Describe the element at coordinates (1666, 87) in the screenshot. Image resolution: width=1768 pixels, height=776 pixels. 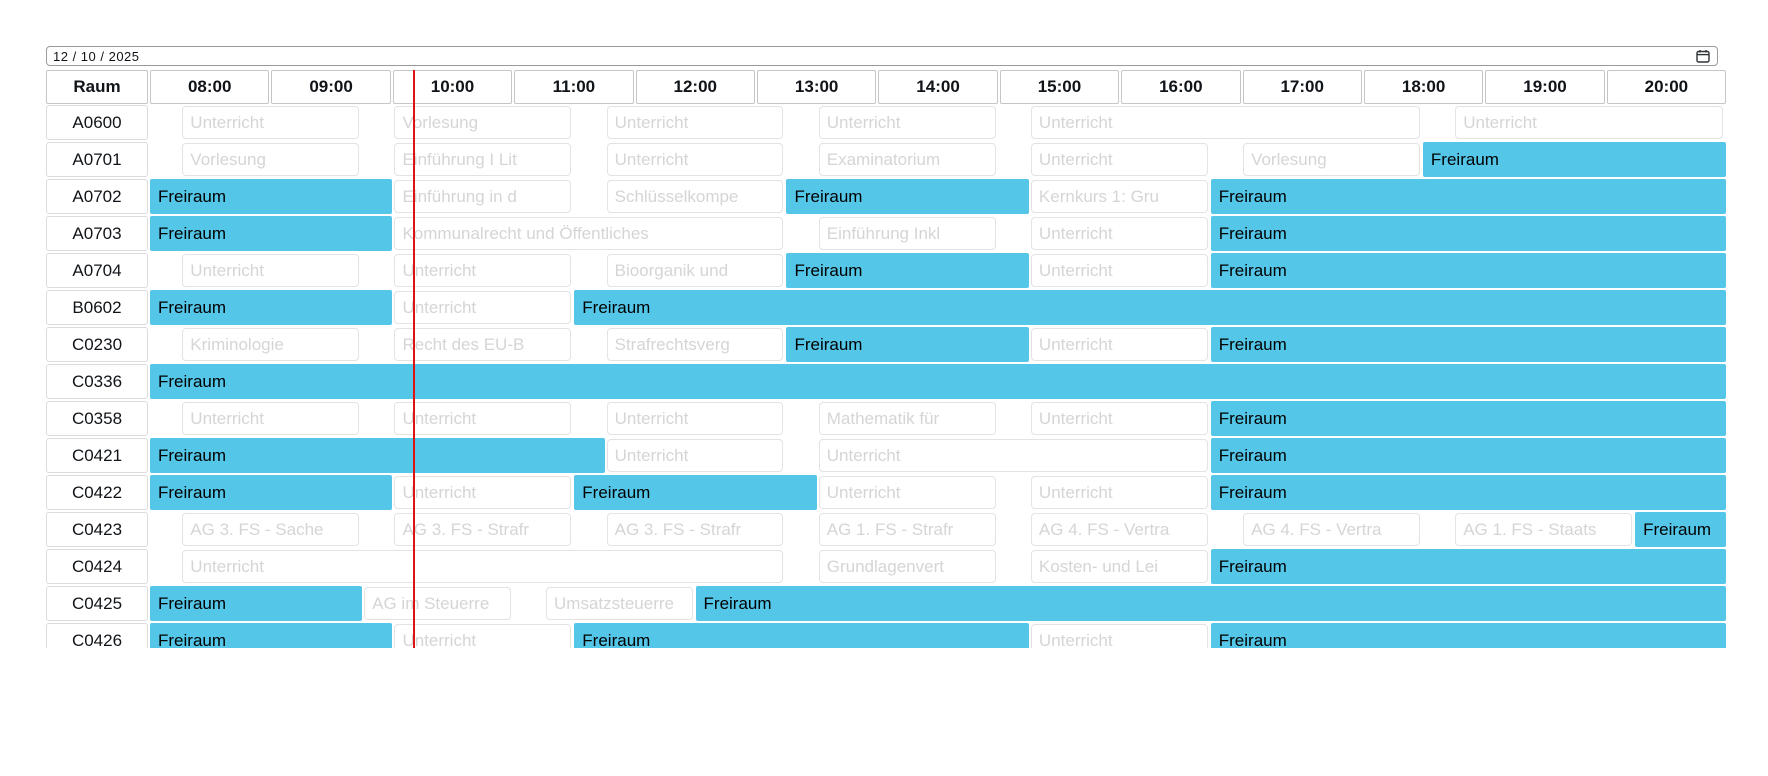
I see `hour-header-2000: 20:00` at that location.